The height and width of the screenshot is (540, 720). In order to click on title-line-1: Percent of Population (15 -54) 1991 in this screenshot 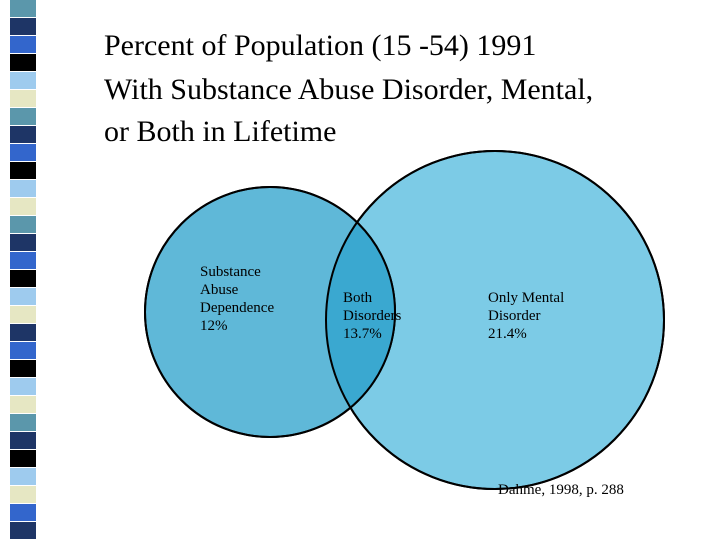, I will do `click(320, 45)`.